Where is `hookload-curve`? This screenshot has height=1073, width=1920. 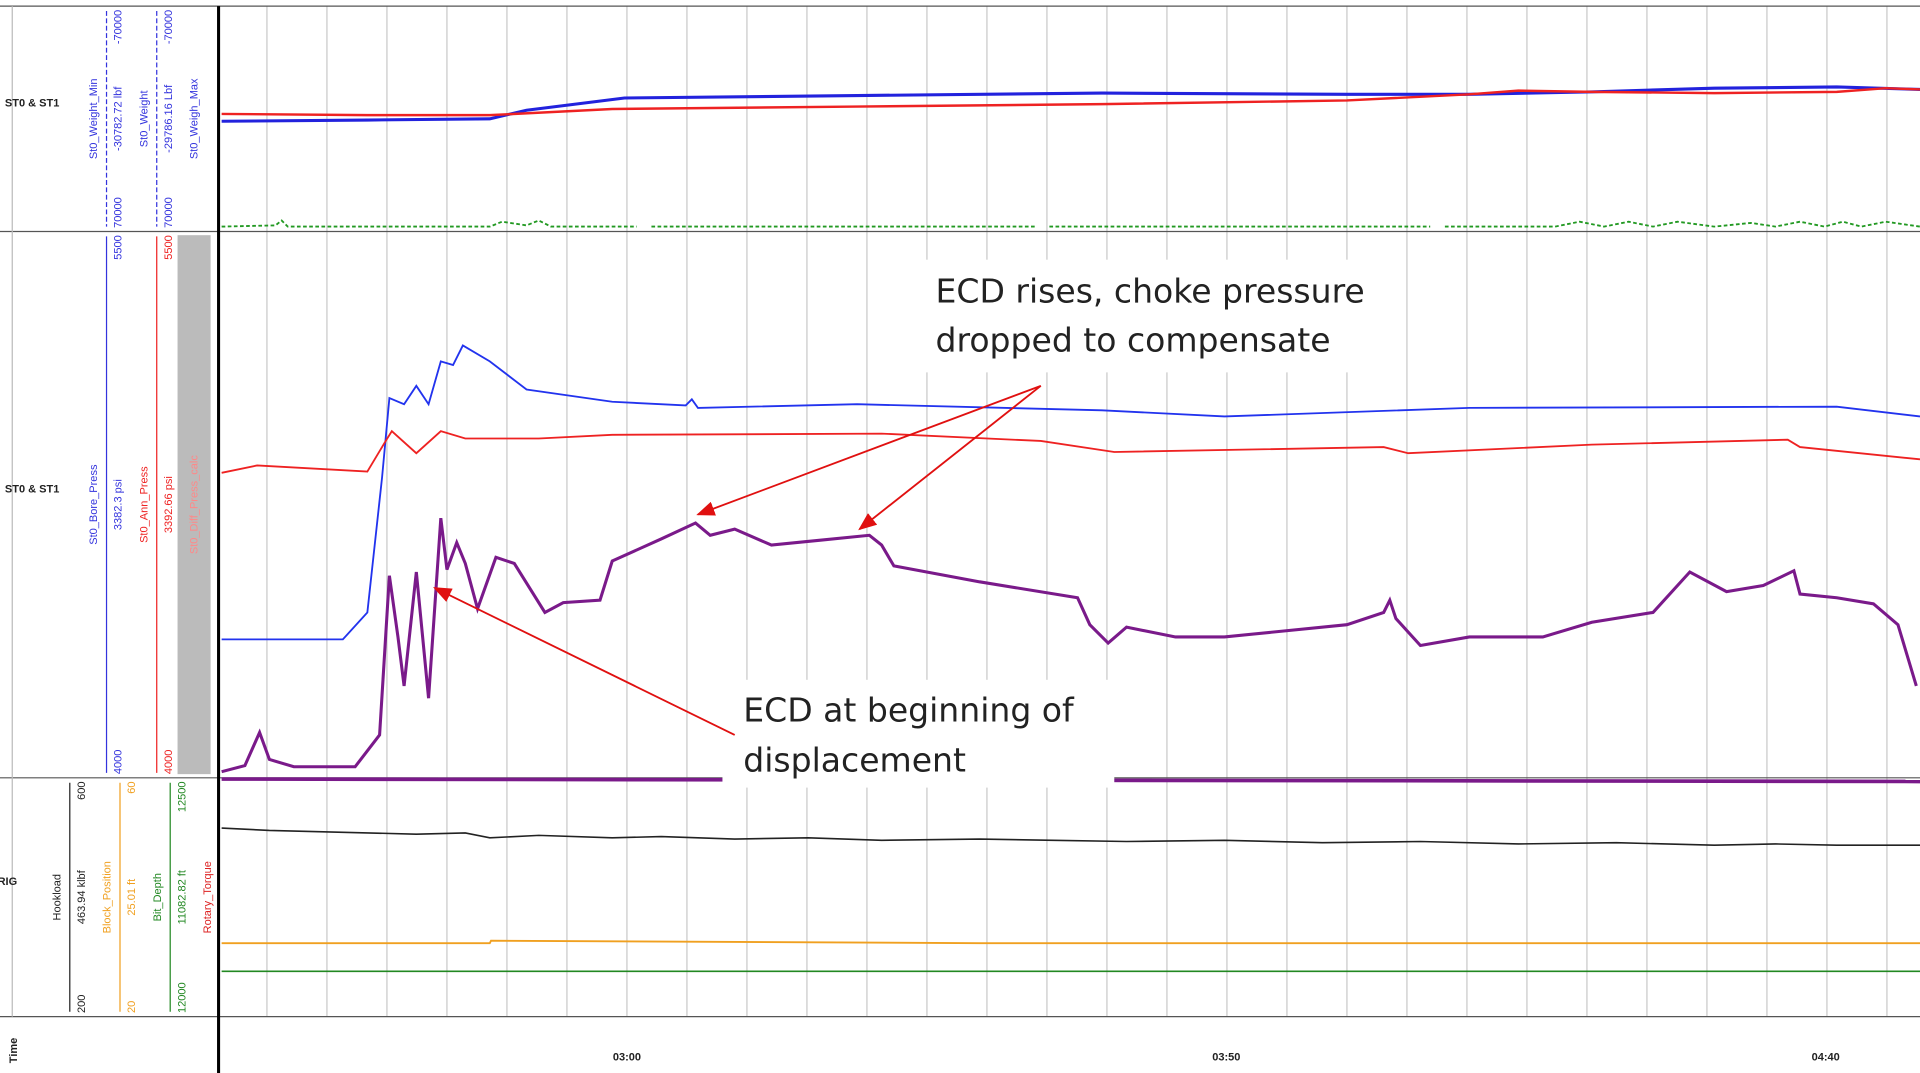 hookload-curve is located at coordinates (1070, 836).